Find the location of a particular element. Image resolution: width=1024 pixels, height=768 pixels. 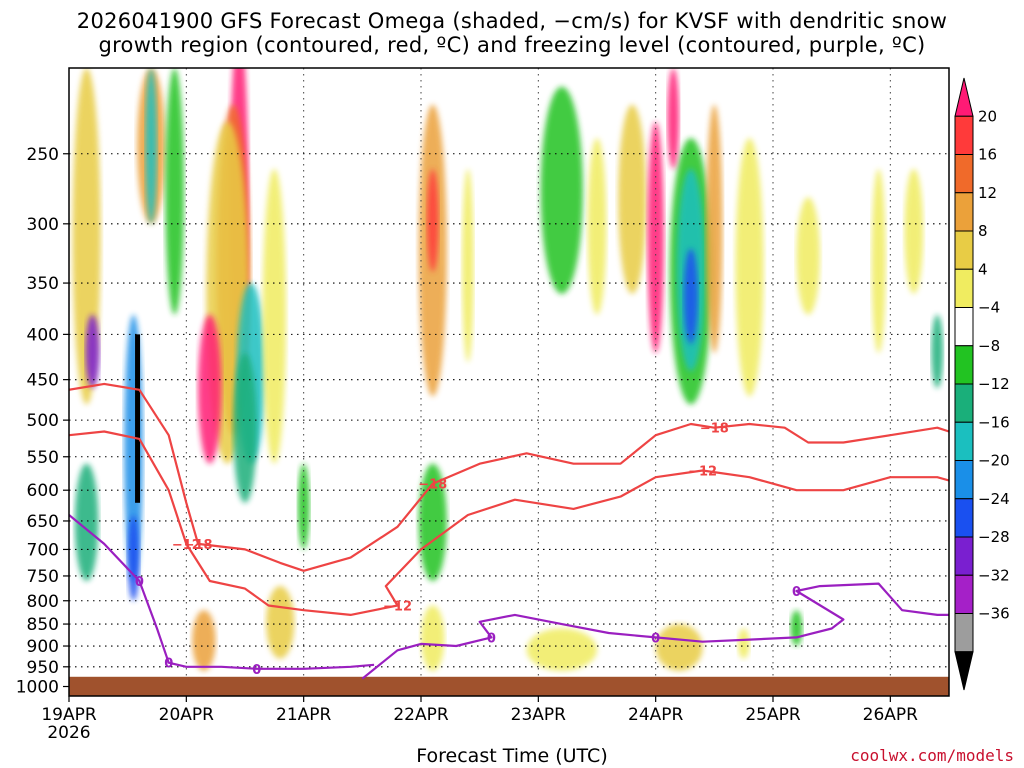

terrain-fill is located at coordinates (509, 686).